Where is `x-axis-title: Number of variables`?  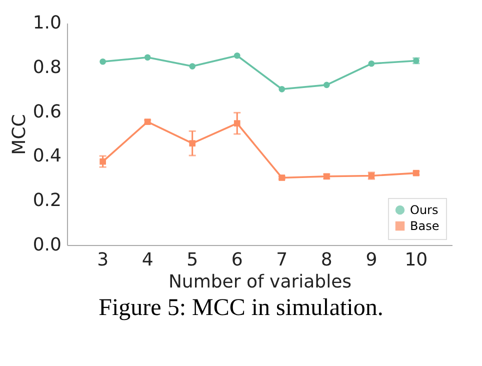 x-axis-title: Number of variables is located at coordinates (260, 282).